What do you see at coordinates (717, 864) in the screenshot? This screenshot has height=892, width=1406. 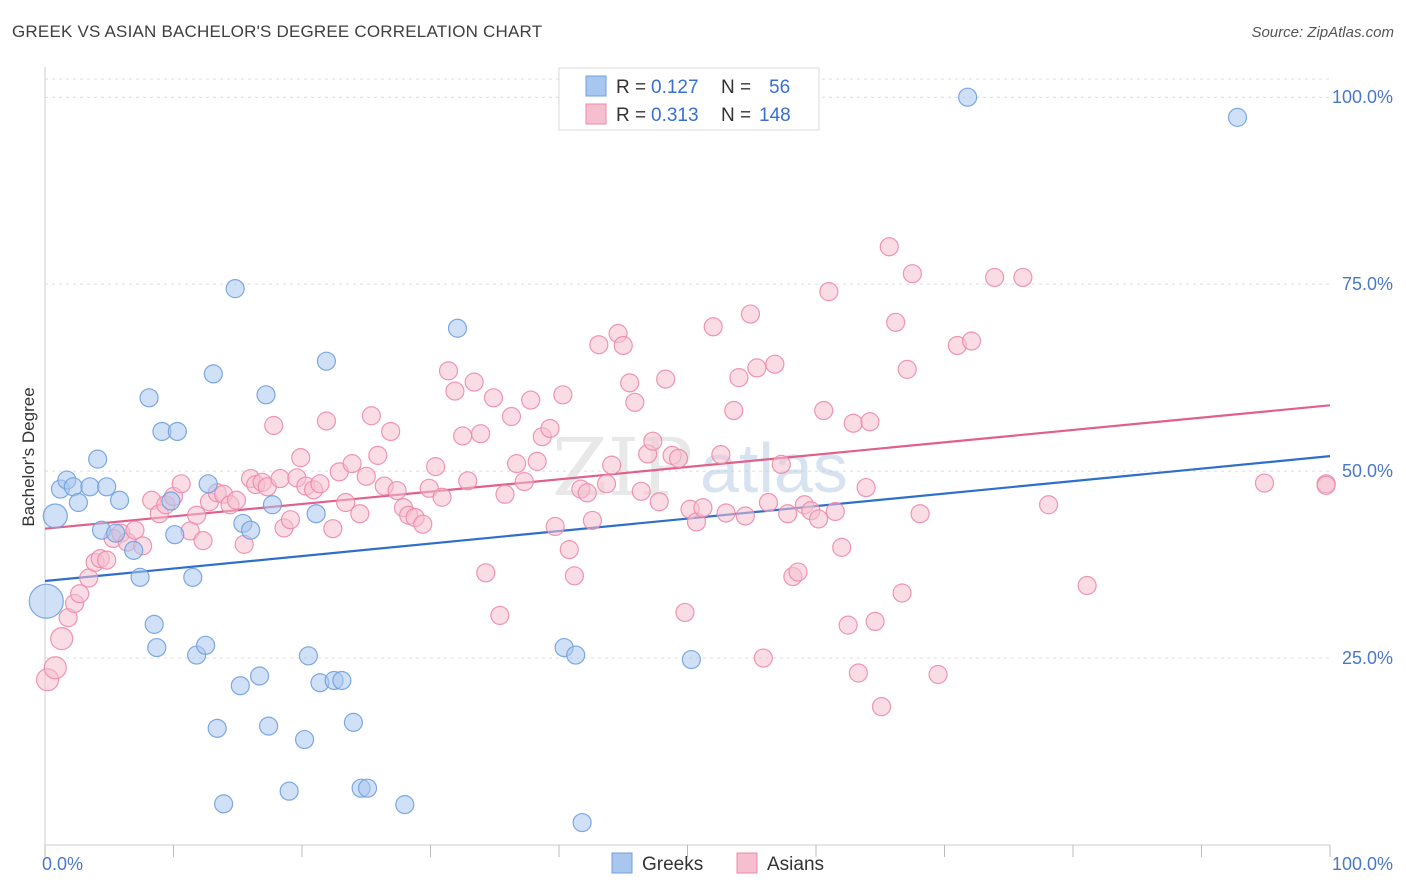 I see `x-tick-labels: 0.0% 100.0%` at bounding box center [717, 864].